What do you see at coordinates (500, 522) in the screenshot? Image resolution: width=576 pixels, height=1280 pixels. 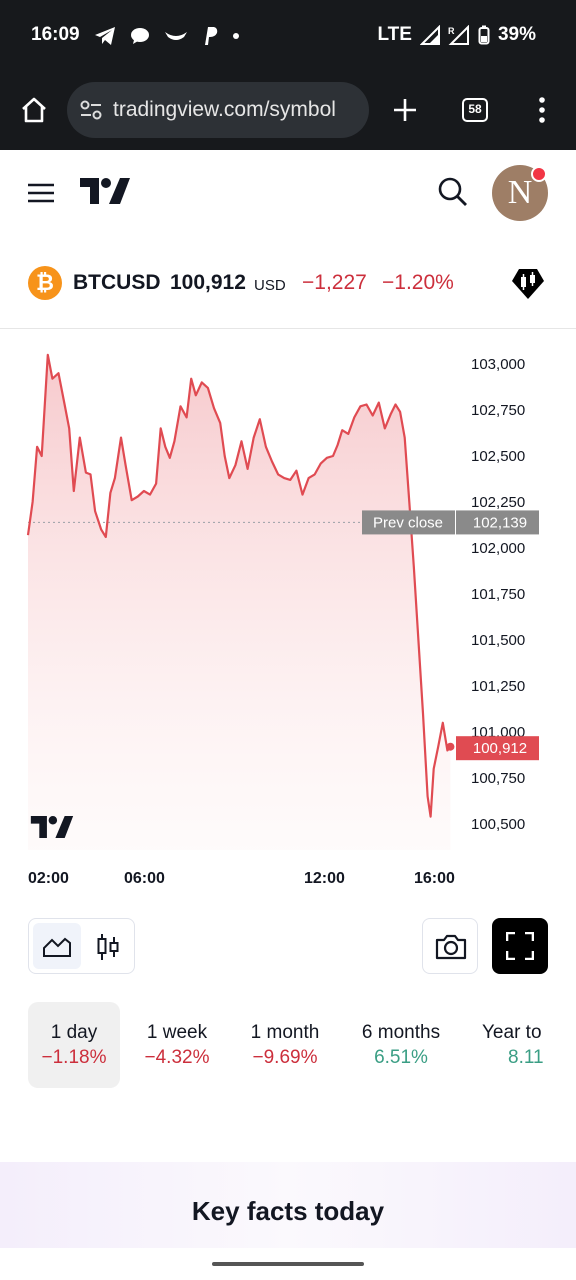 I see `prev-close-value: 102,139` at bounding box center [500, 522].